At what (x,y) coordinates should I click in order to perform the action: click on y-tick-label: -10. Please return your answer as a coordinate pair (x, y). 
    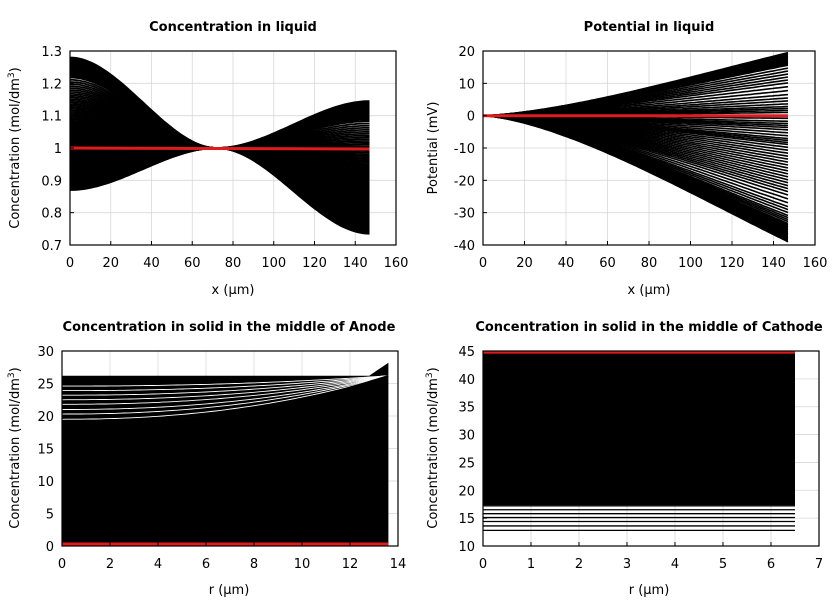
    Looking at the image, I should click on (464, 149).